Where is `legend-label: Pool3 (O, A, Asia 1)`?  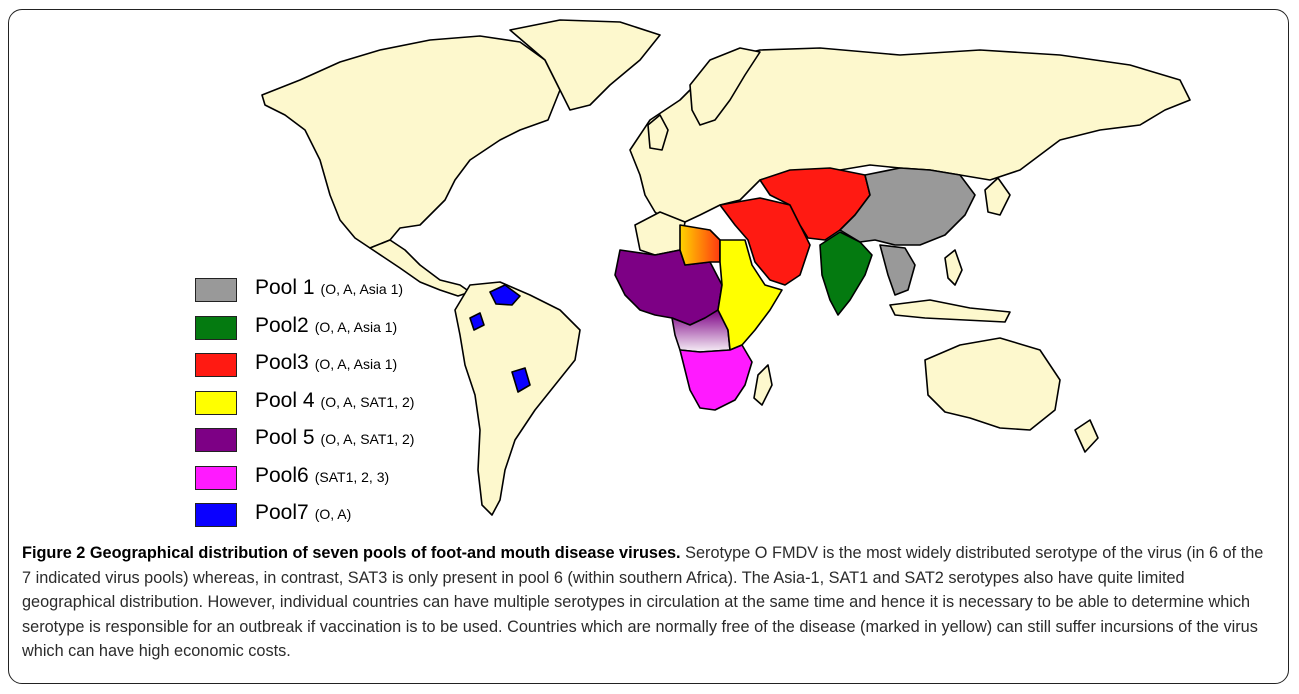
legend-label: Pool3 (O, A, Asia 1) is located at coordinates (326, 363).